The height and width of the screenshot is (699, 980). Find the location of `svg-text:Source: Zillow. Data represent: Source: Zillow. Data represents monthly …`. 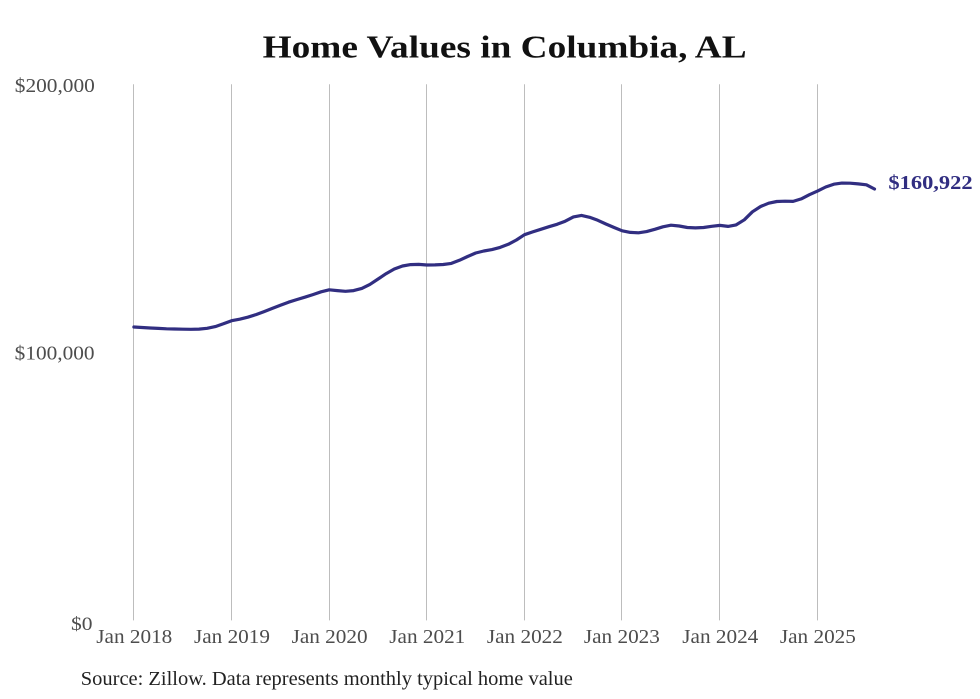

svg-text:Source: Zillow. Data represent: Source: Zillow. Data represents monthly … is located at coordinates (327, 679).